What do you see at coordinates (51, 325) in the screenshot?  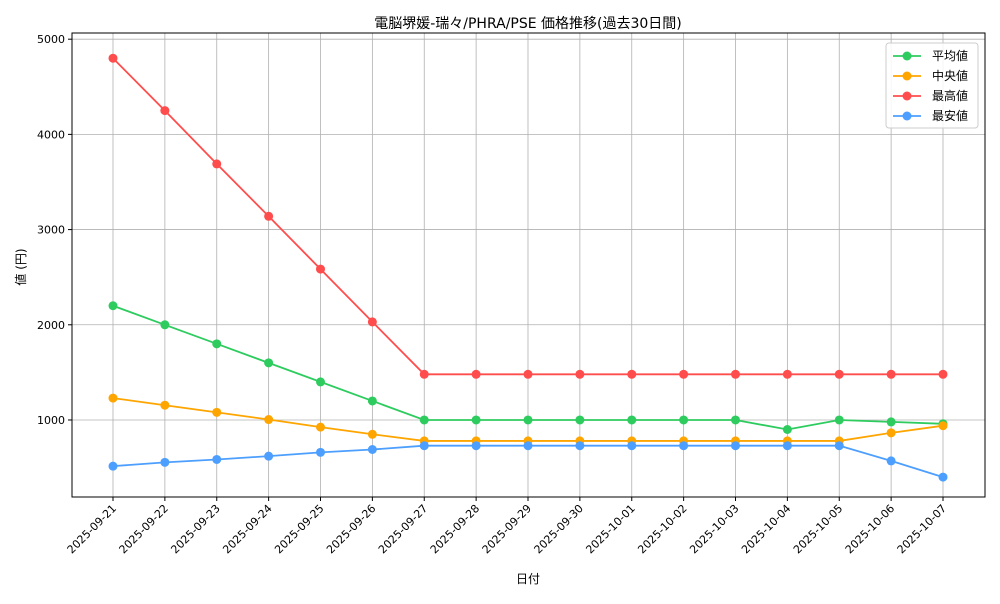 I see `y-tick-label: 2000` at bounding box center [51, 325].